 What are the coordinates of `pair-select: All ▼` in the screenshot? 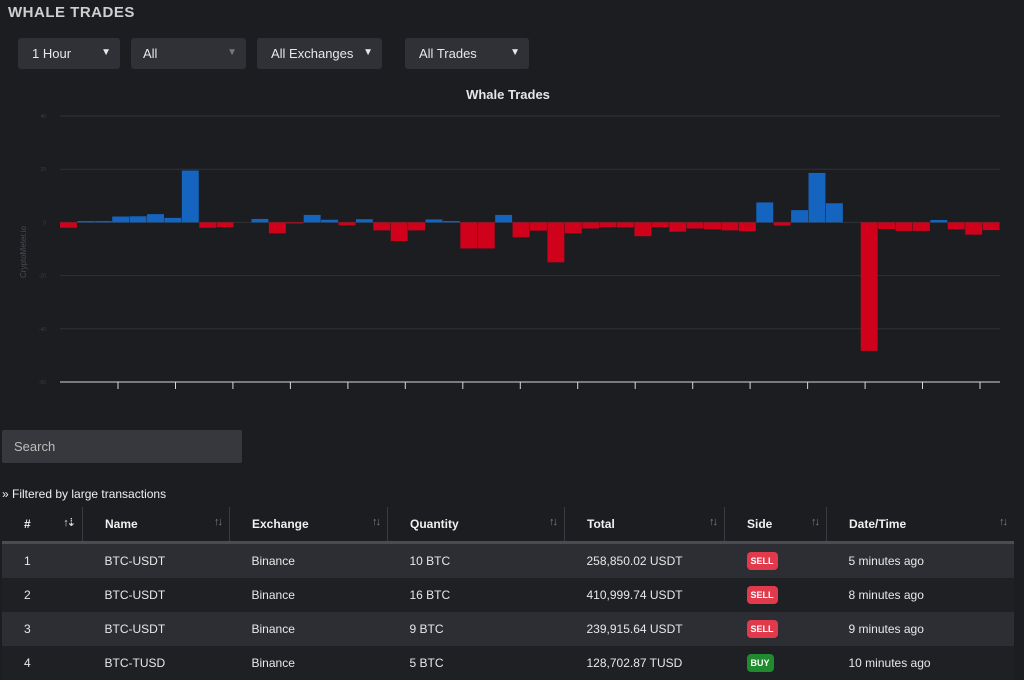 It's located at (188, 53).